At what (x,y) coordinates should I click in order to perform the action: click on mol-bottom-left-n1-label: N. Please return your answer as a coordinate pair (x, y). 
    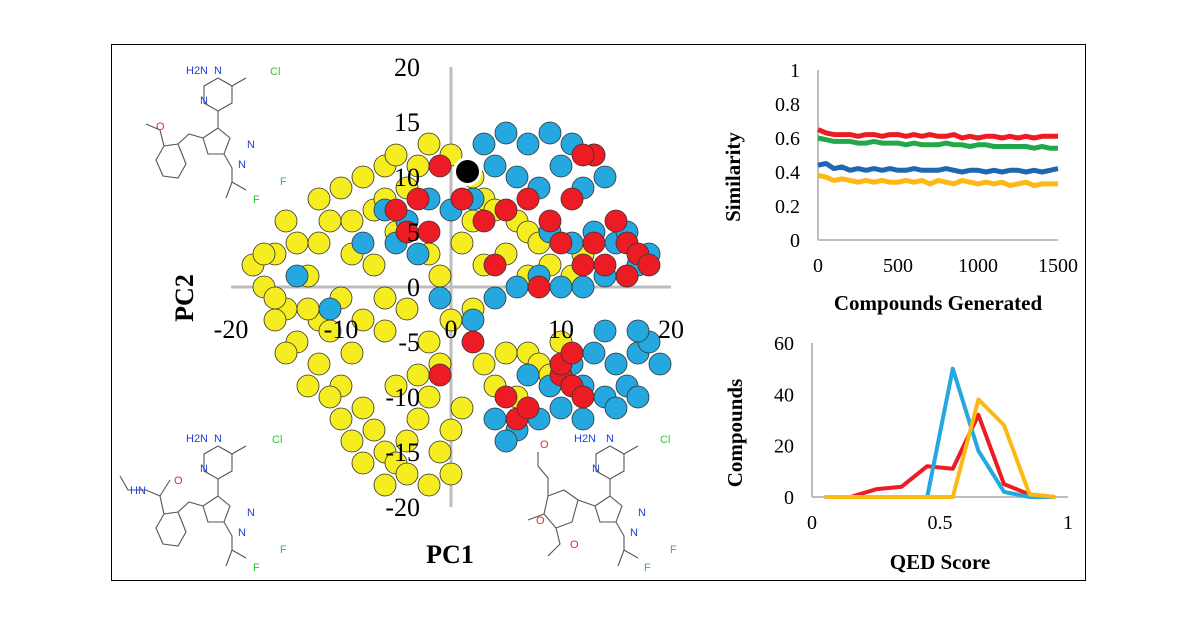
    Looking at the image, I should click on (218, 439).